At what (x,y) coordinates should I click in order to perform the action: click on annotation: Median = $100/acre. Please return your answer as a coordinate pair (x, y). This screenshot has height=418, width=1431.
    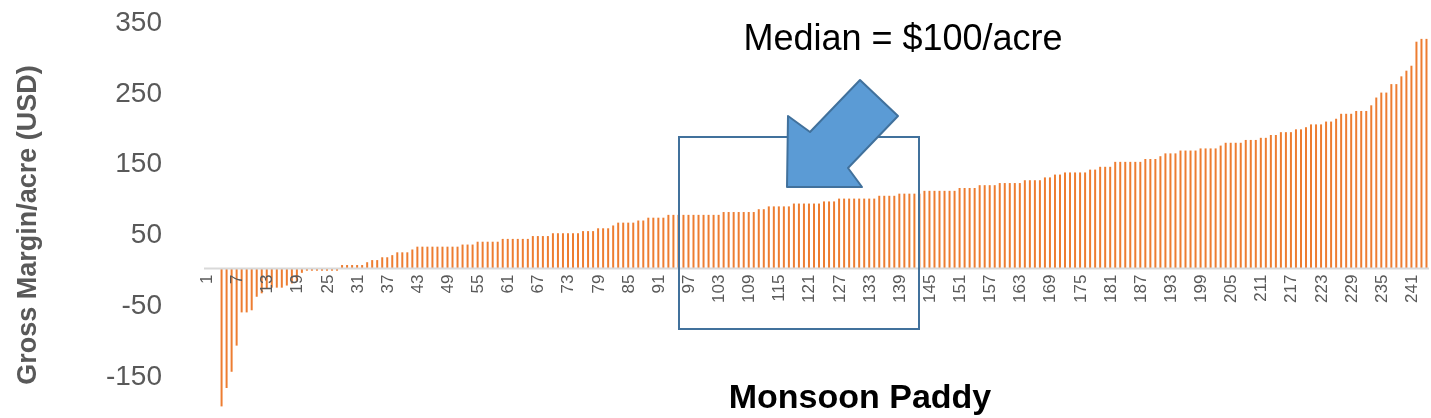
    Looking at the image, I should click on (903, 37).